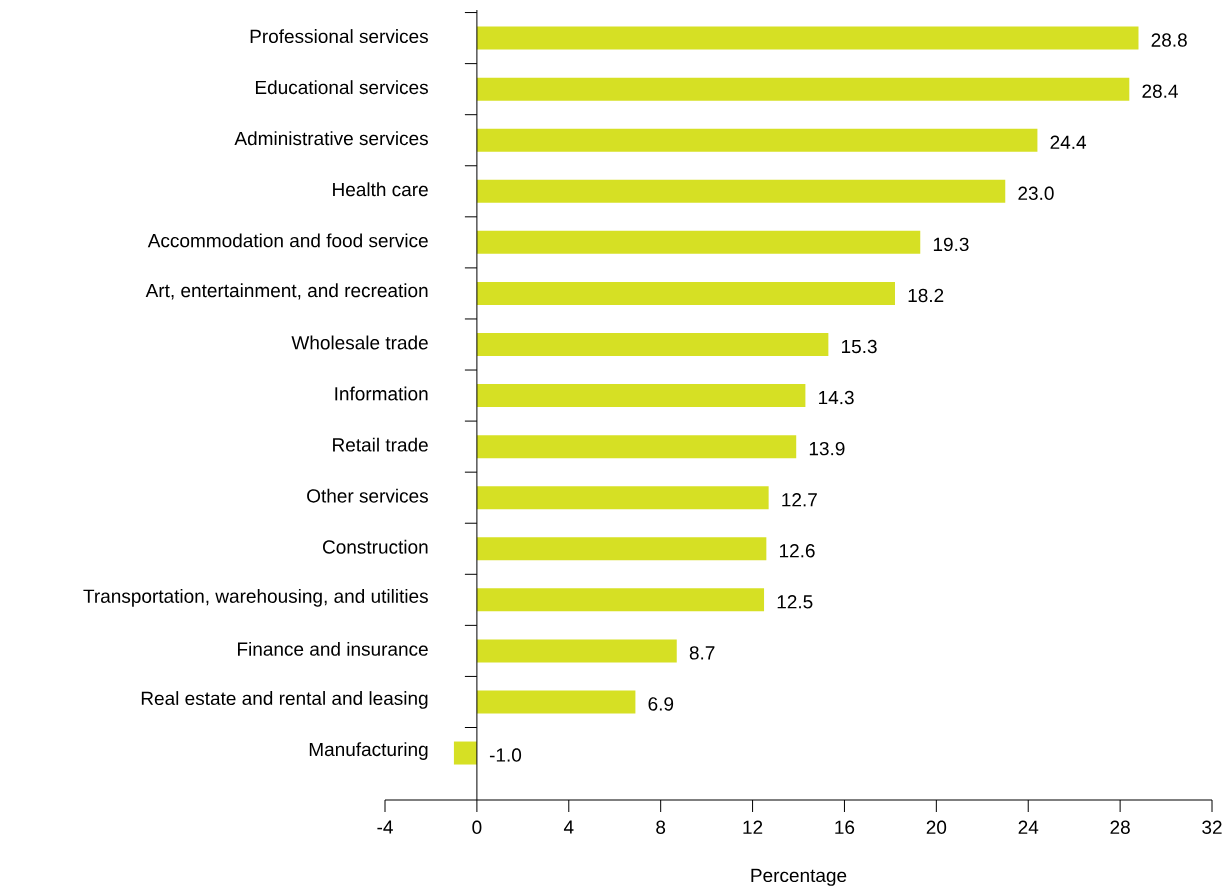 The width and height of the screenshot is (1230, 886). What do you see at coordinates (568, 827) in the screenshot?
I see `x-tick-label: 4` at bounding box center [568, 827].